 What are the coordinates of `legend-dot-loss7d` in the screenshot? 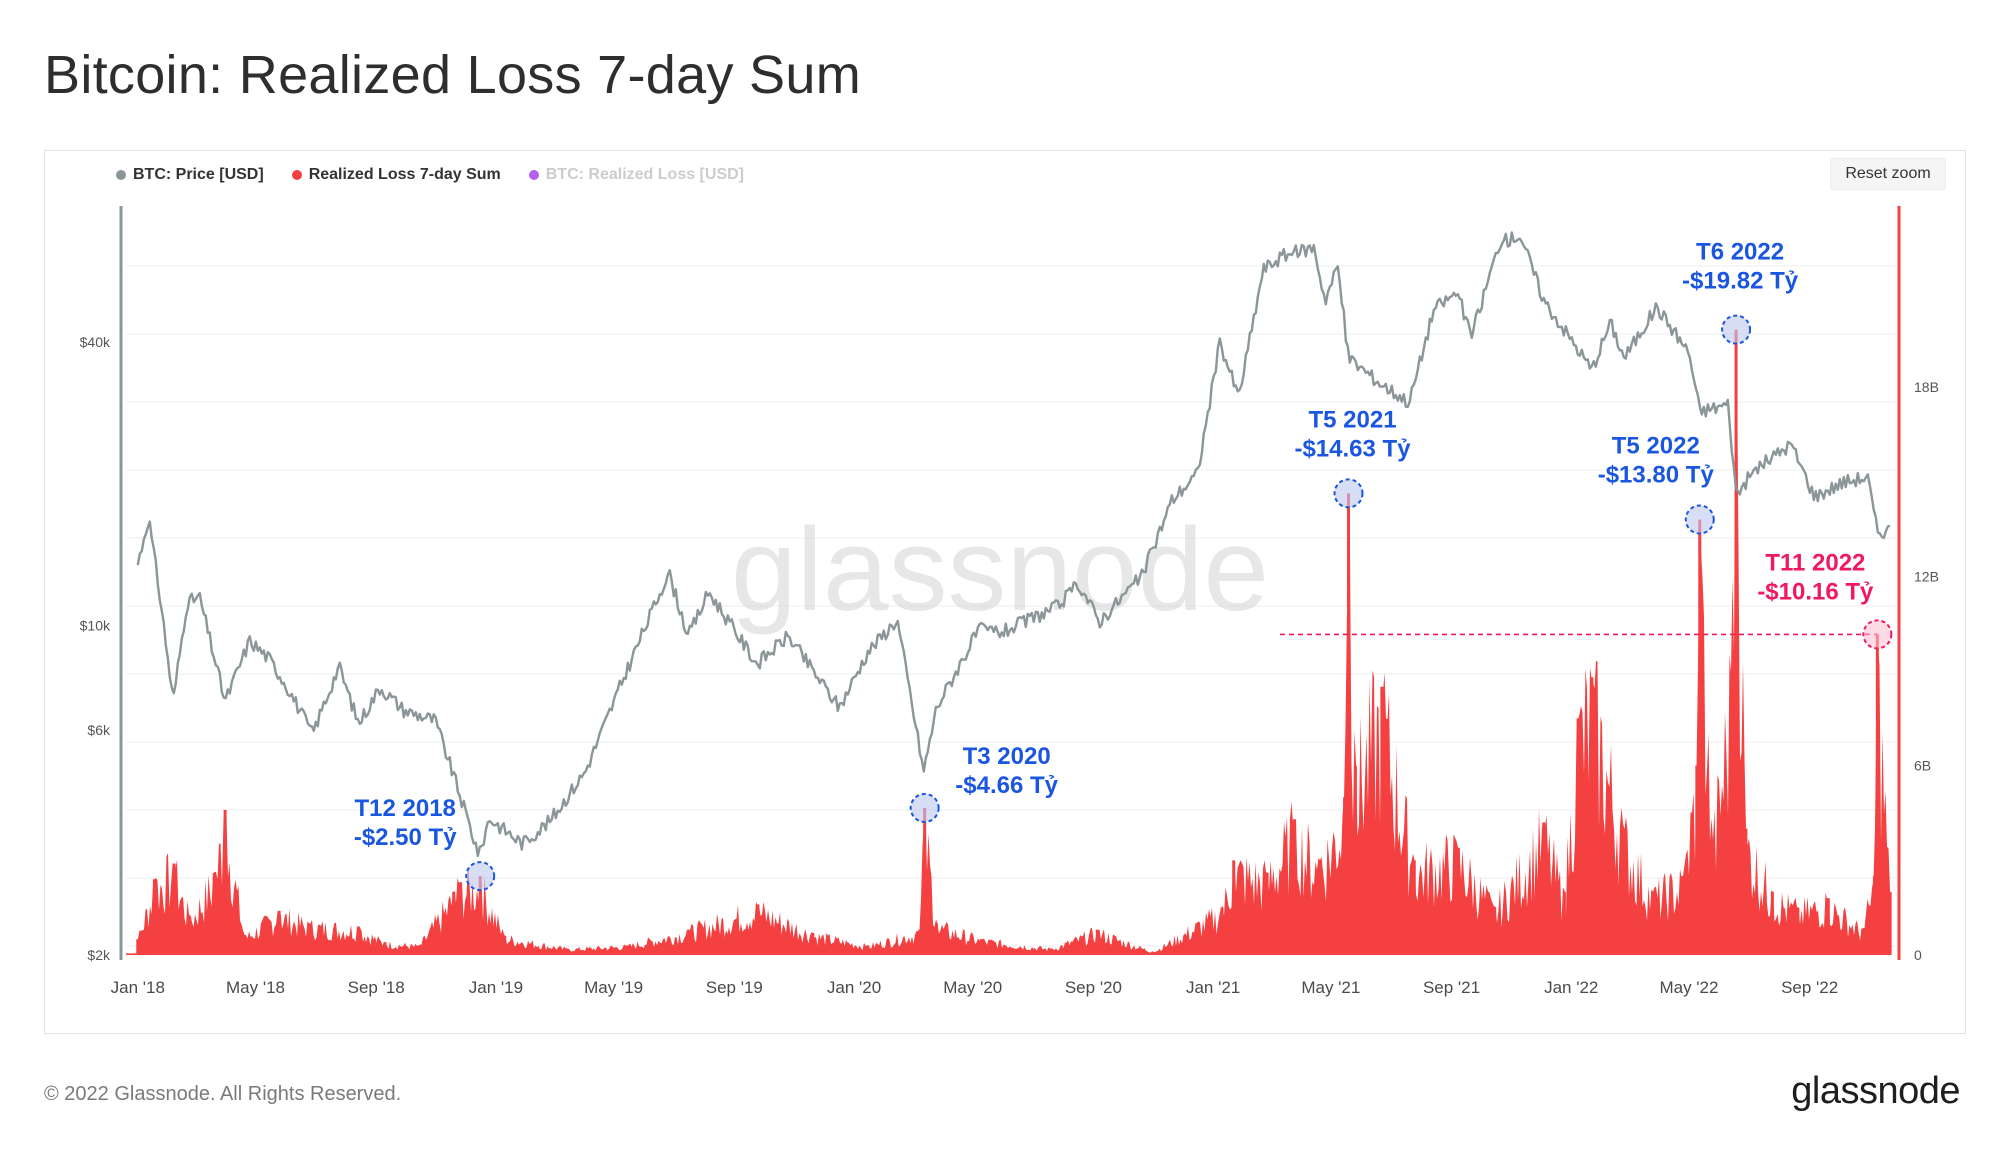 It's located at (296, 175).